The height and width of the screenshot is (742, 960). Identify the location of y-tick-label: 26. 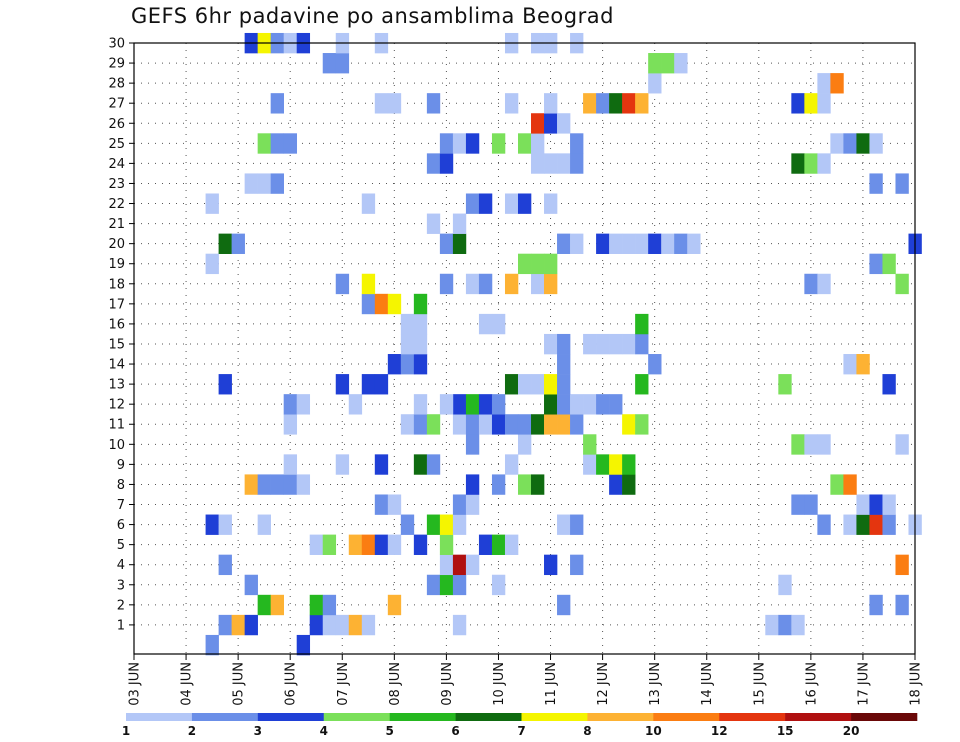
(116, 124).